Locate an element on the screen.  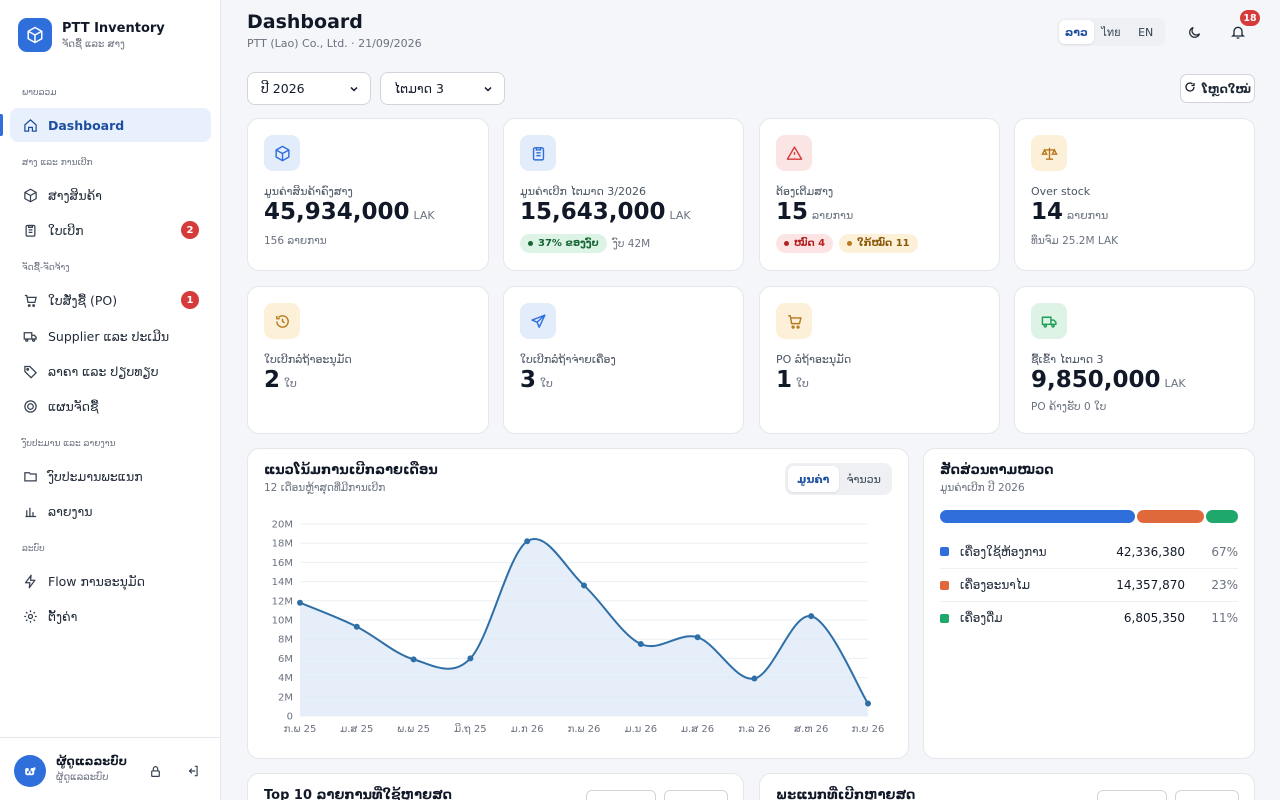
y-tick-label: 14M is located at coordinates (282, 582).